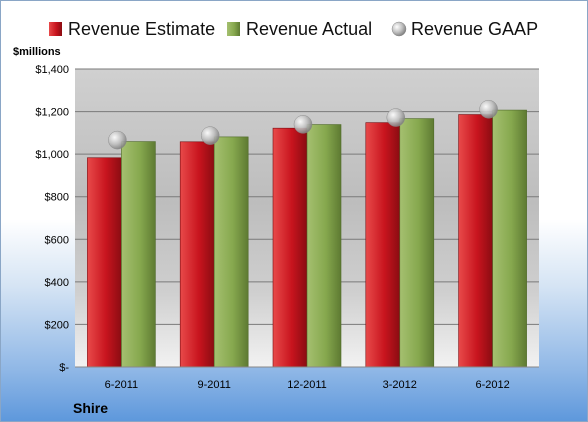  Describe the element at coordinates (64, 368) in the screenshot. I see `y-tick-label: $-` at that location.